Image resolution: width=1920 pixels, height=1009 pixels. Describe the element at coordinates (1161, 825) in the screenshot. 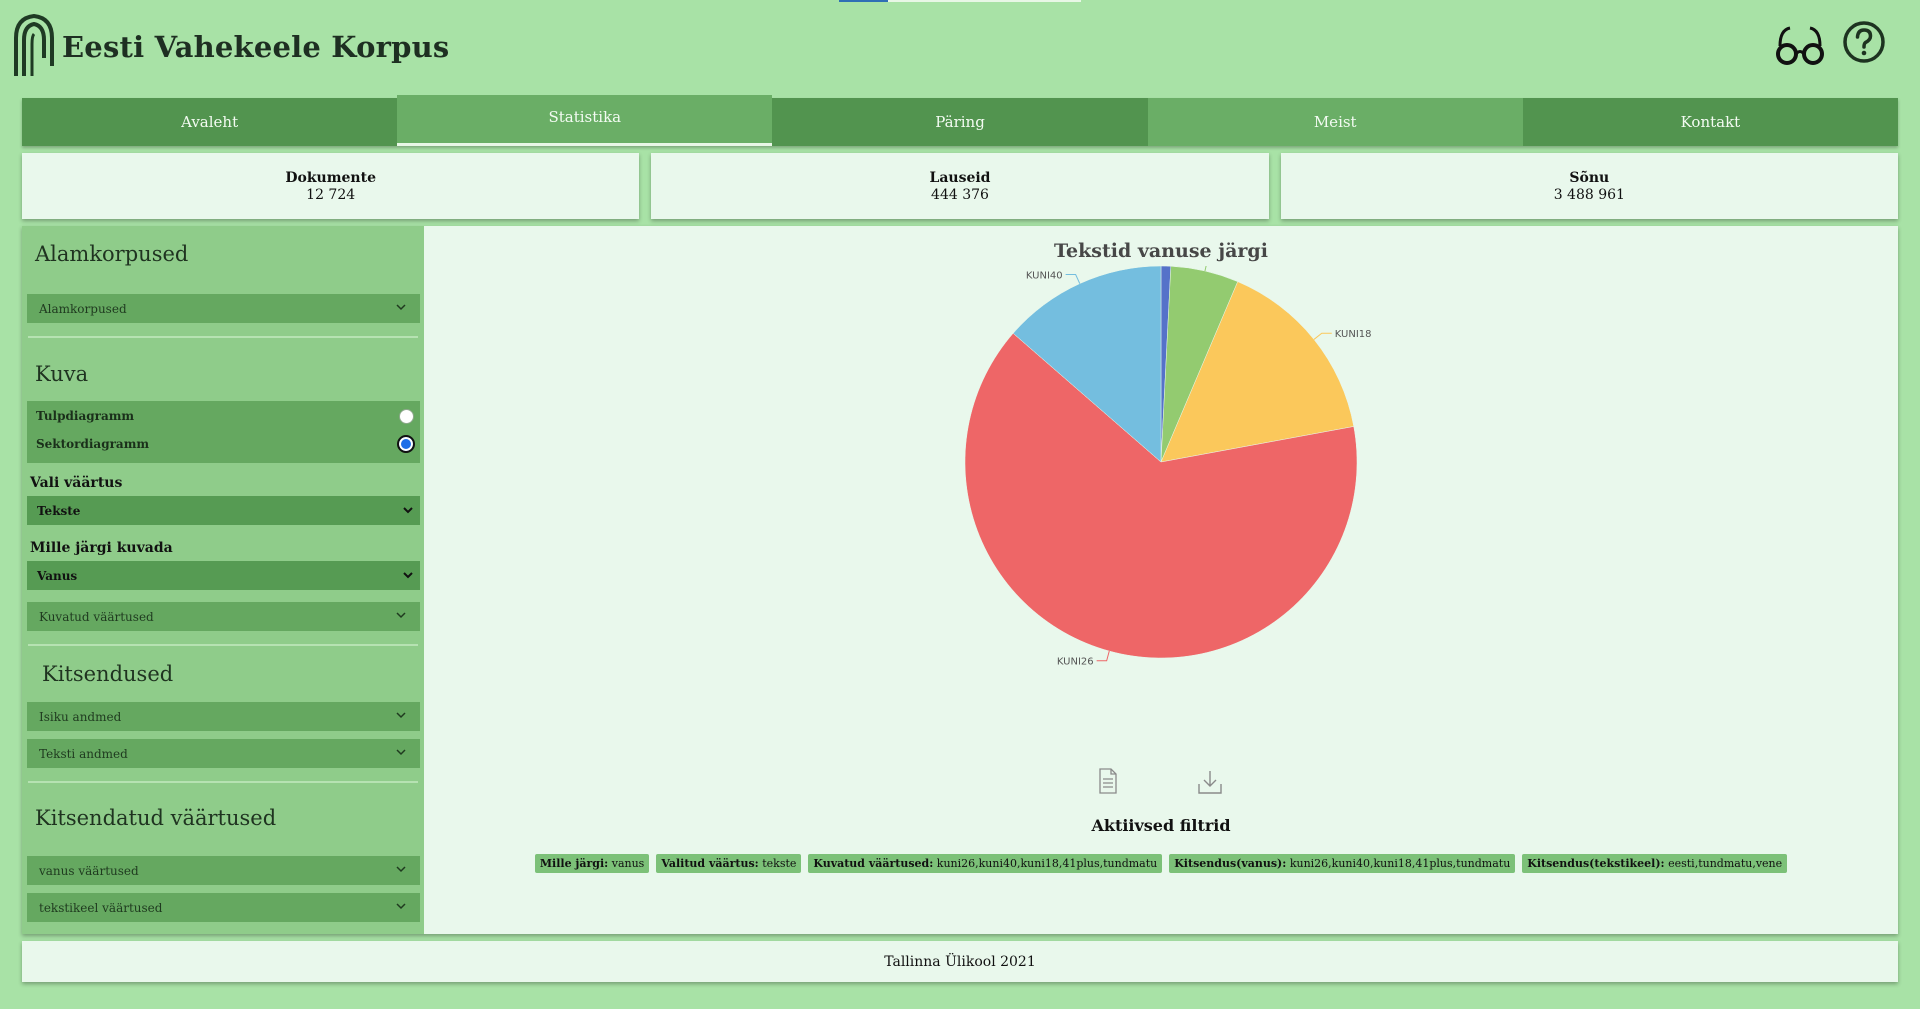

I see `active-filters-title: Aktiivsed filtrid` at that location.